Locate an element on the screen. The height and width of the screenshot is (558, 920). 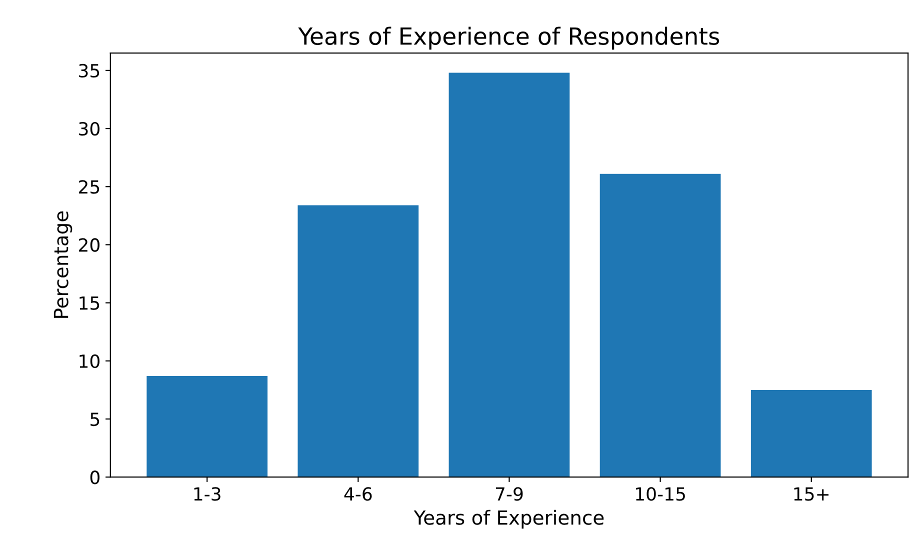
y-tick-label: 5 is located at coordinates (95, 419).